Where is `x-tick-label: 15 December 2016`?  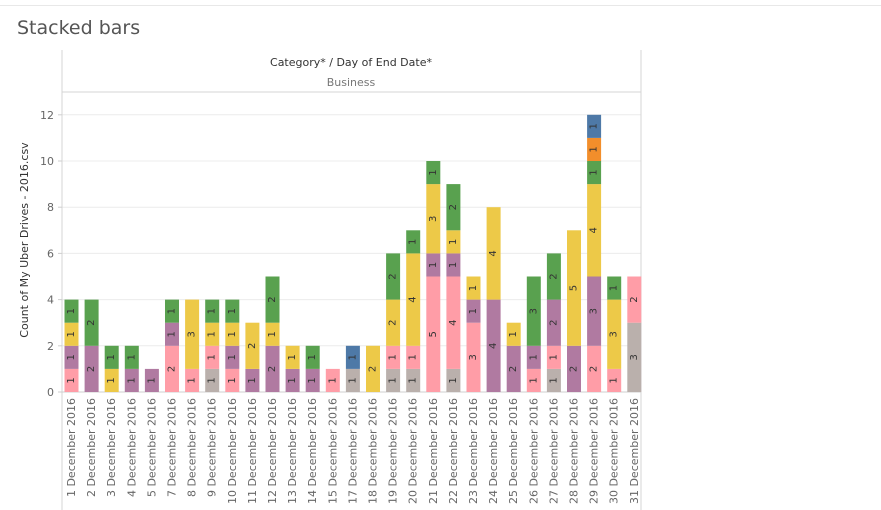 x-tick-label: 15 December 2016 is located at coordinates (332, 451).